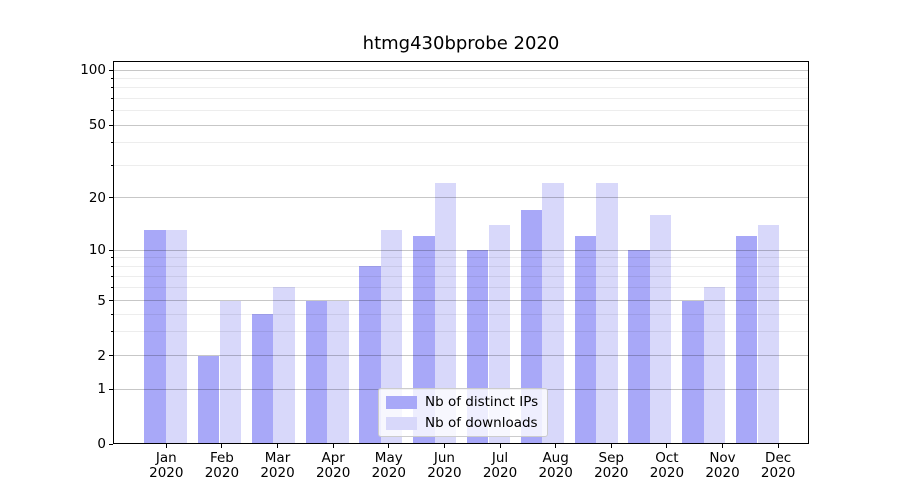  Describe the element at coordinates (166, 446) in the screenshot. I see `x-tick-jan` at that location.